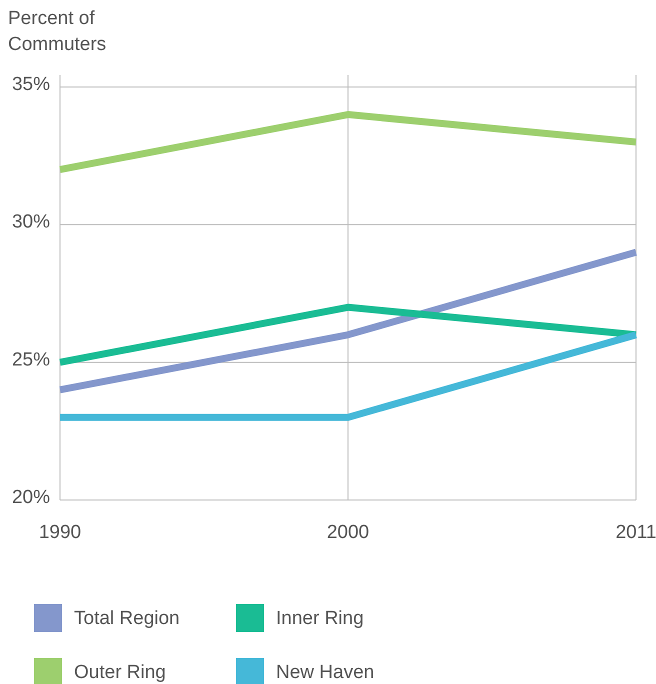 The width and height of the screenshot is (656, 684). Describe the element at coordinates (31, 85) in the screenshot. I see `y-tick-label: 35%` at that location.